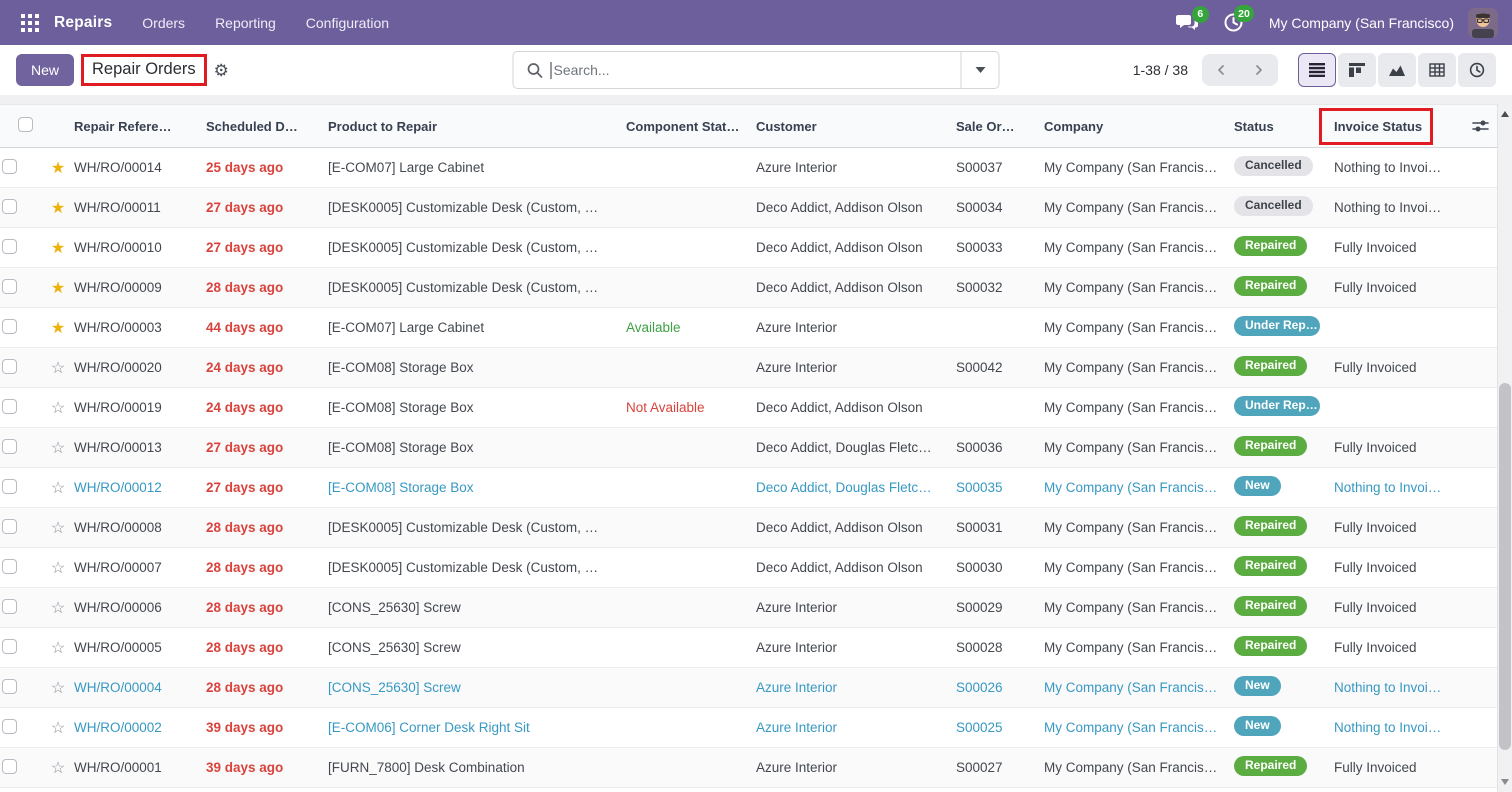 This screenshot has height=792, width=1512. Describe the element at coordinates (25, 124) in the screenshot. I see `select-all-checkbox` at that location.